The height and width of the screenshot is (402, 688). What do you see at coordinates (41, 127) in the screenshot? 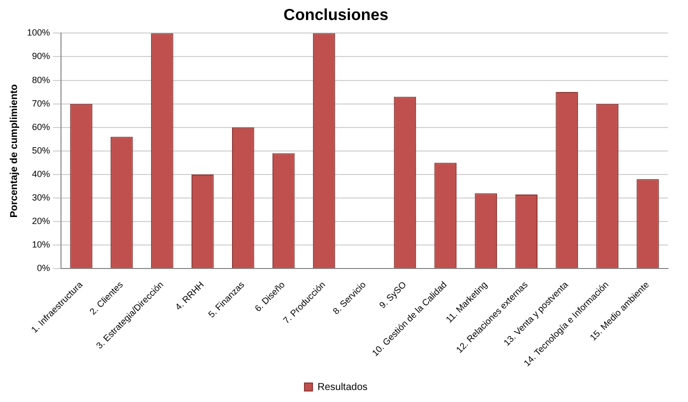
I see `y-tick-label: 60%` at bounding box center [41, 127].